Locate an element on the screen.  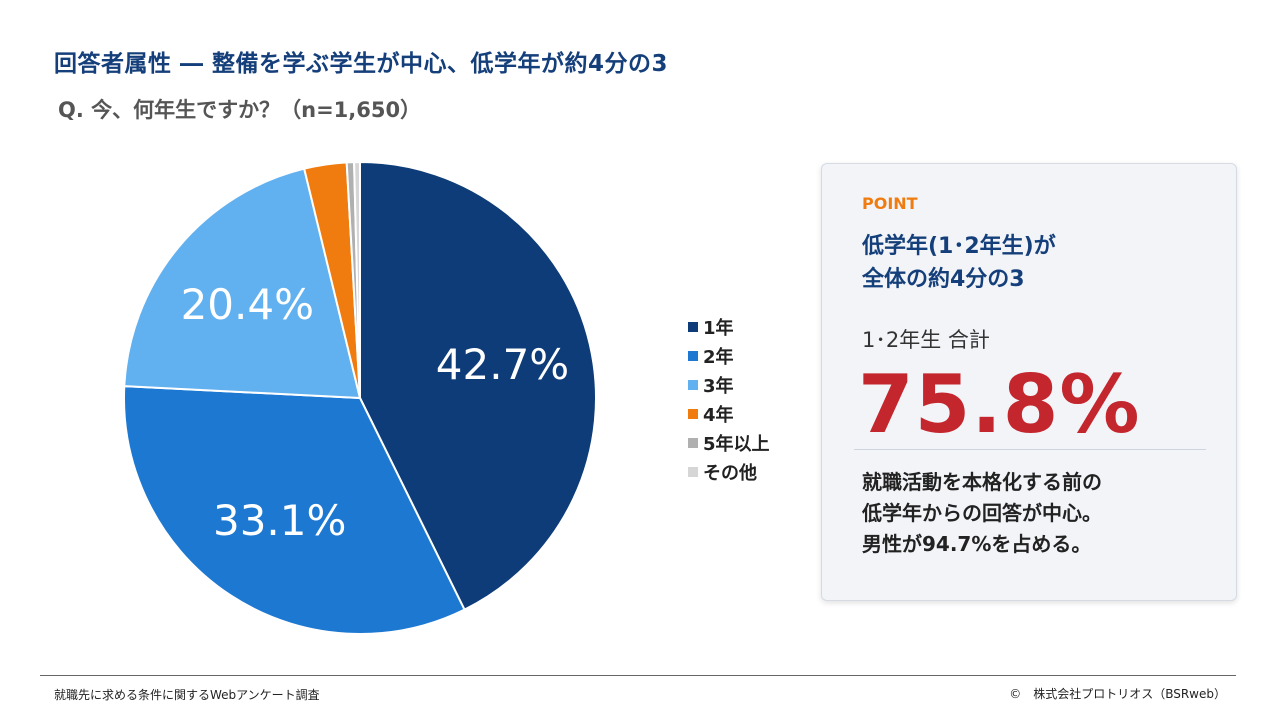
slice-value-label-3: 20.4% is located at coordinates (247, 304).